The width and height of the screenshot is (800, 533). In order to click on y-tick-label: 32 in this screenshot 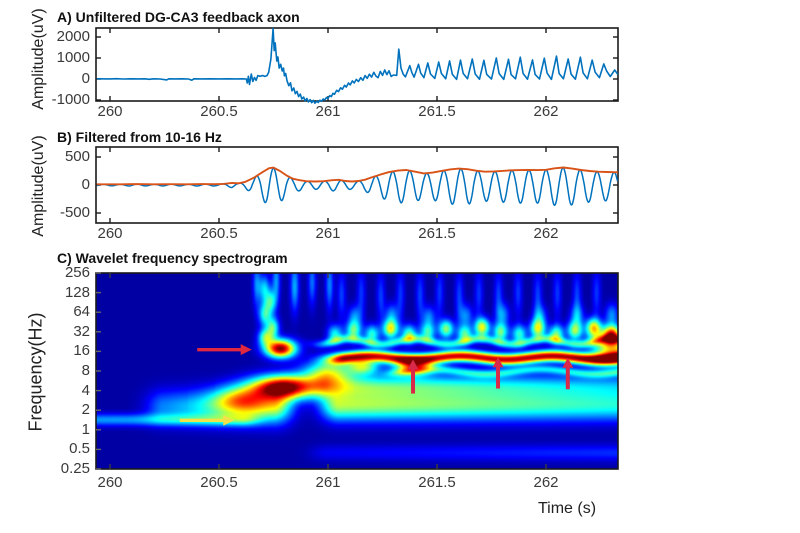, I will do `click(81, 331)`.